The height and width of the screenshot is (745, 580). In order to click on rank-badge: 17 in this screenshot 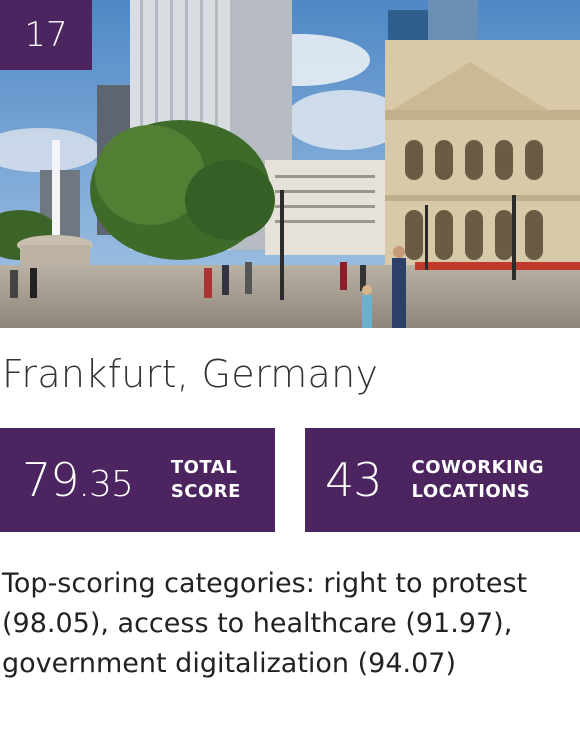, I will do `click(46, 35)`.